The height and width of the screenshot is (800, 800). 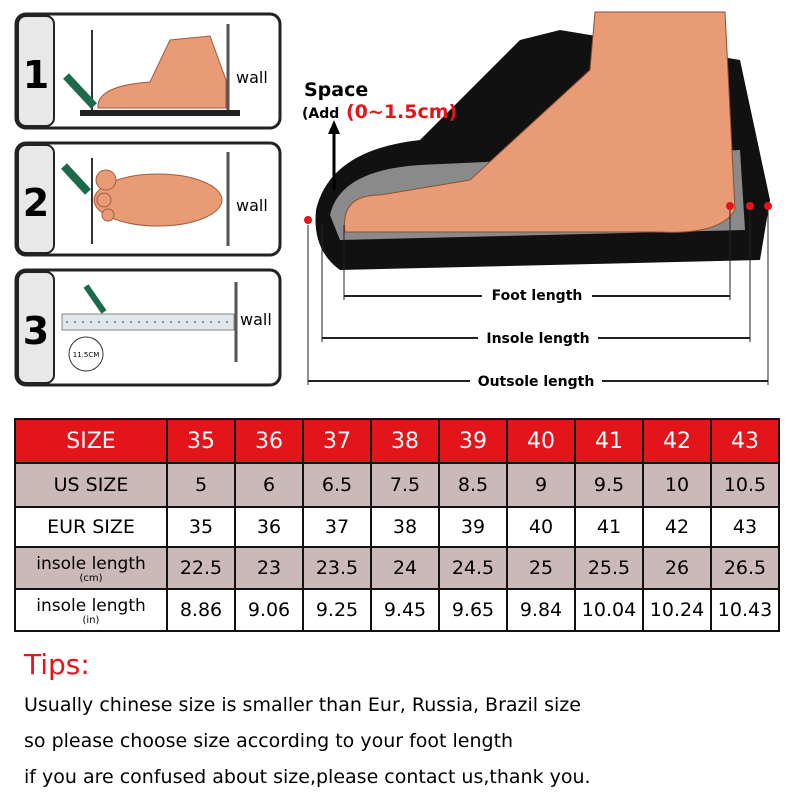 What do you see at coordinates (269, 485) in the screenshot?
I see `cell: 6` at bounding box center [269, 485].